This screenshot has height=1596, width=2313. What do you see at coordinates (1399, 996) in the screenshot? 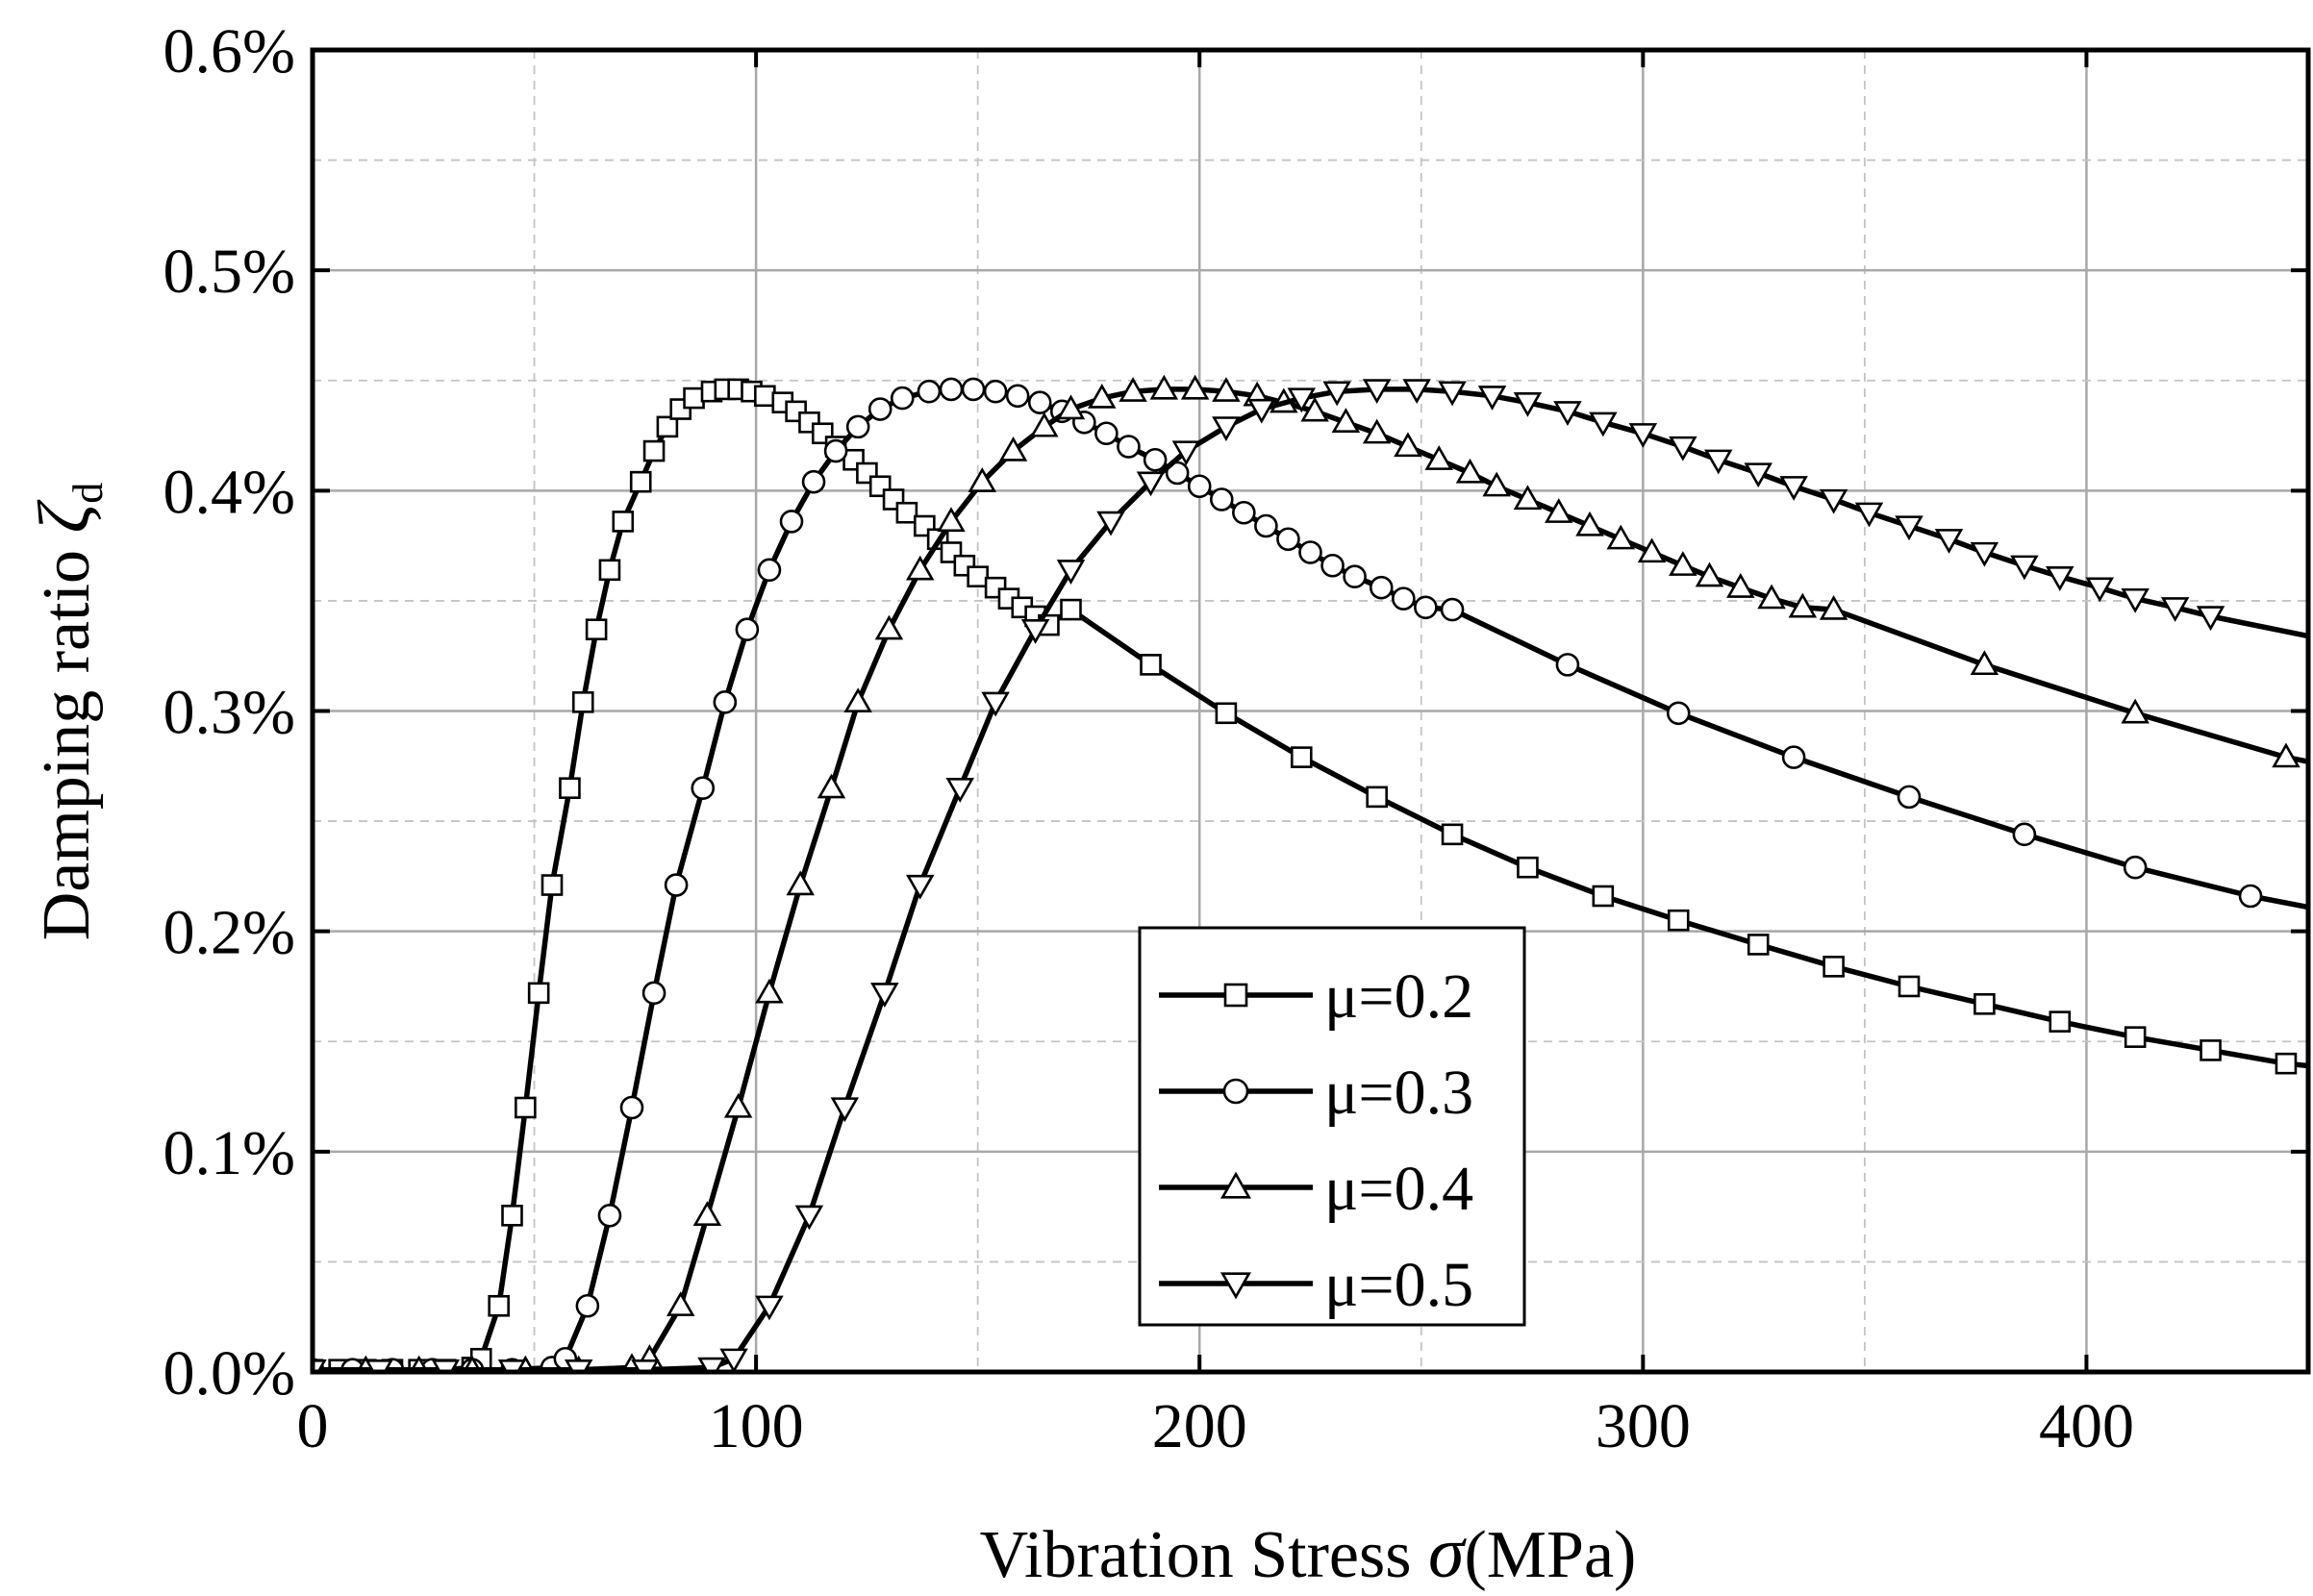
I see `legend-label: μ=0.2` at bounding box center [1399, 996].